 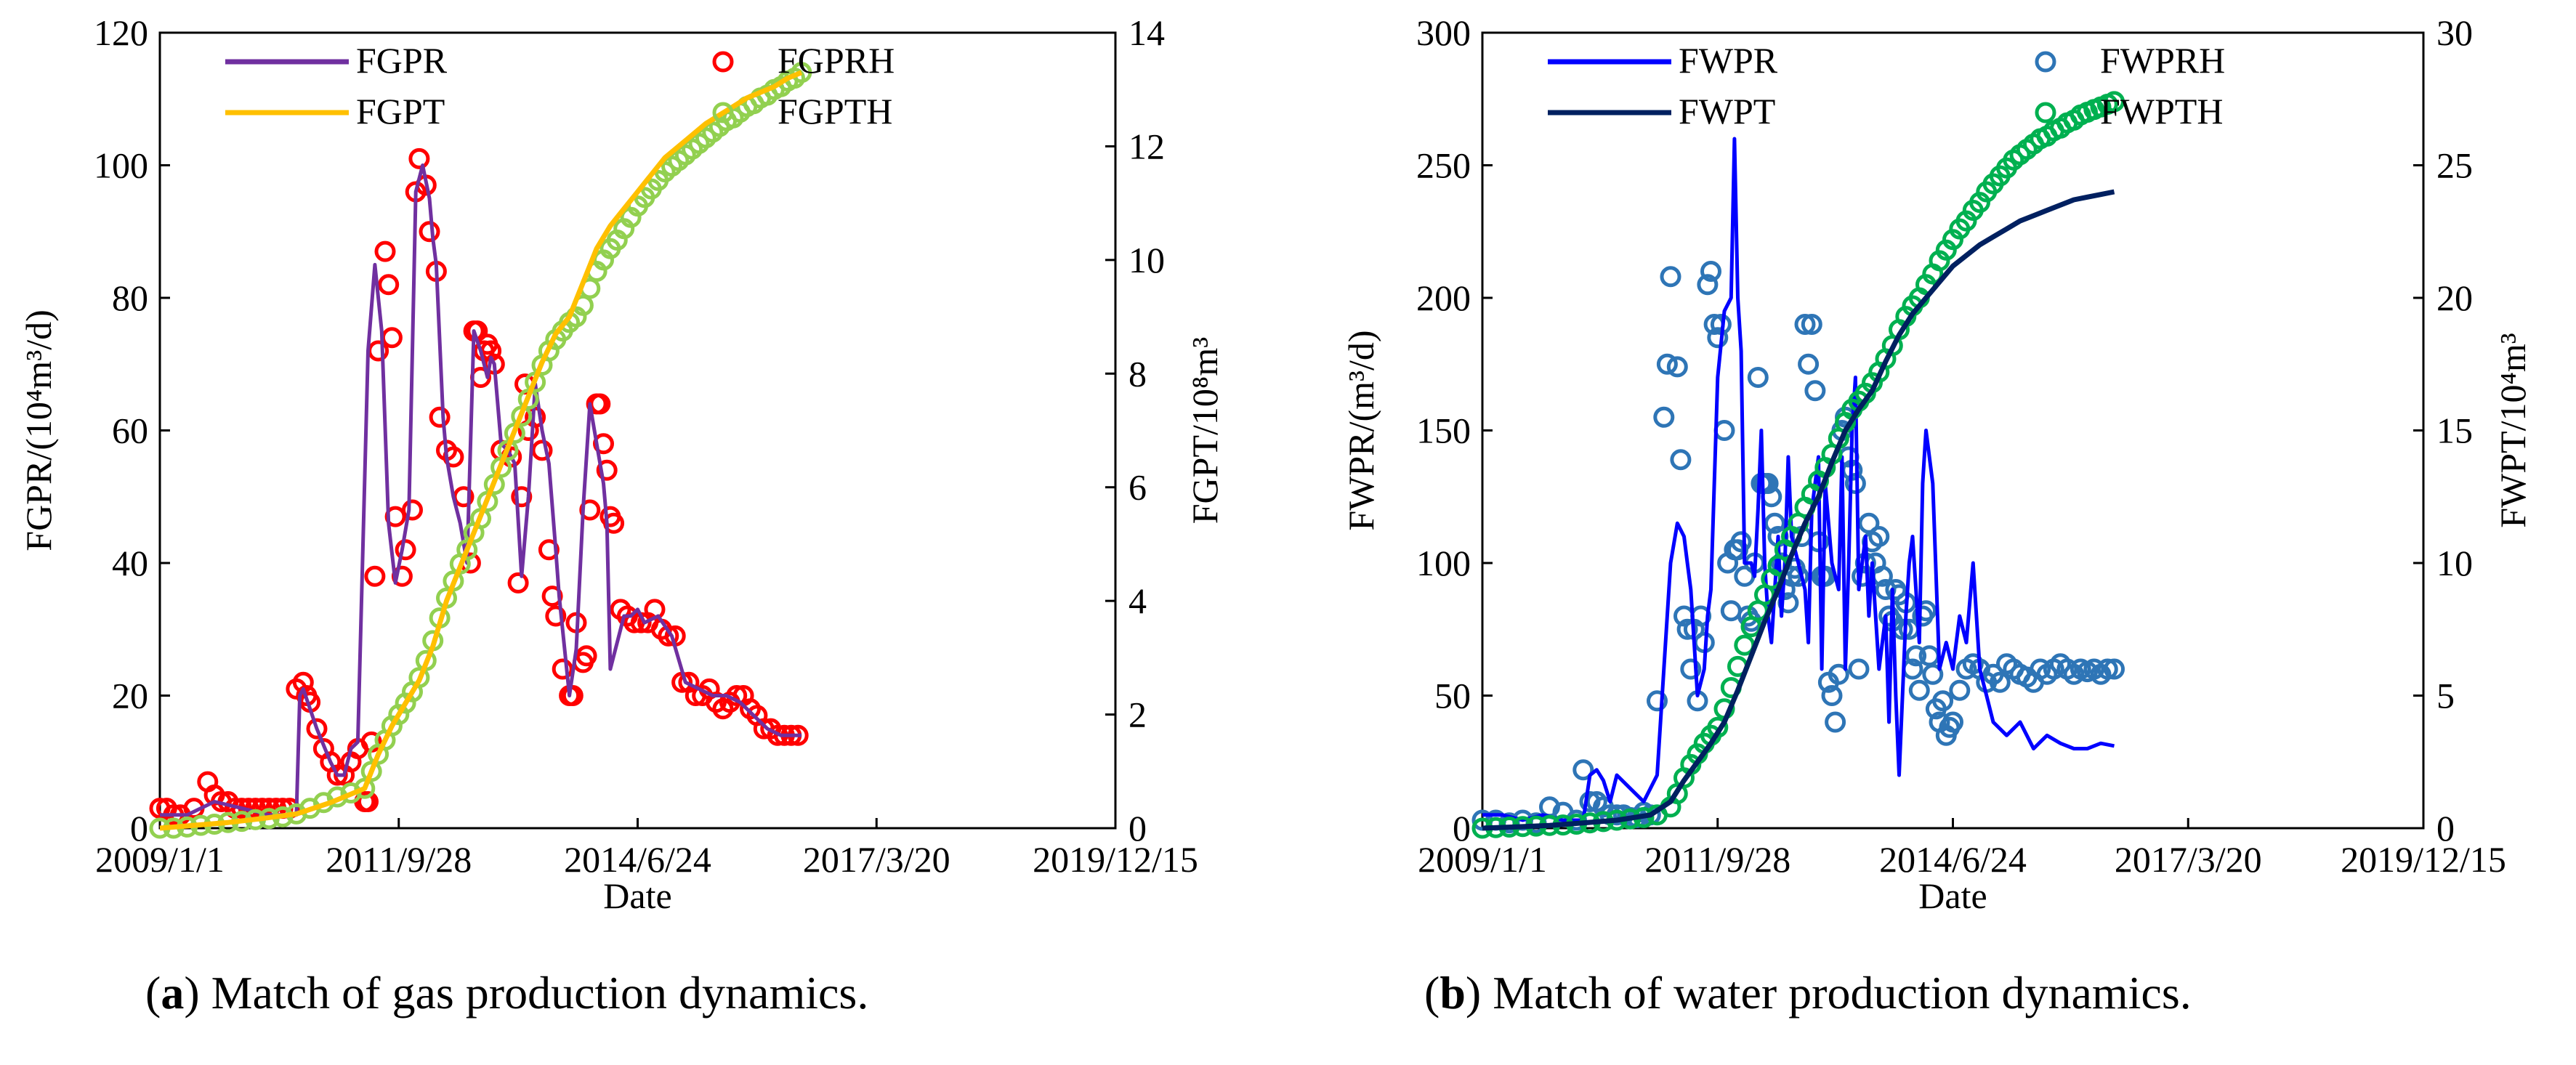 I want to click on panel-b-right-tick-label: 25, so click(x=2455, y=165).